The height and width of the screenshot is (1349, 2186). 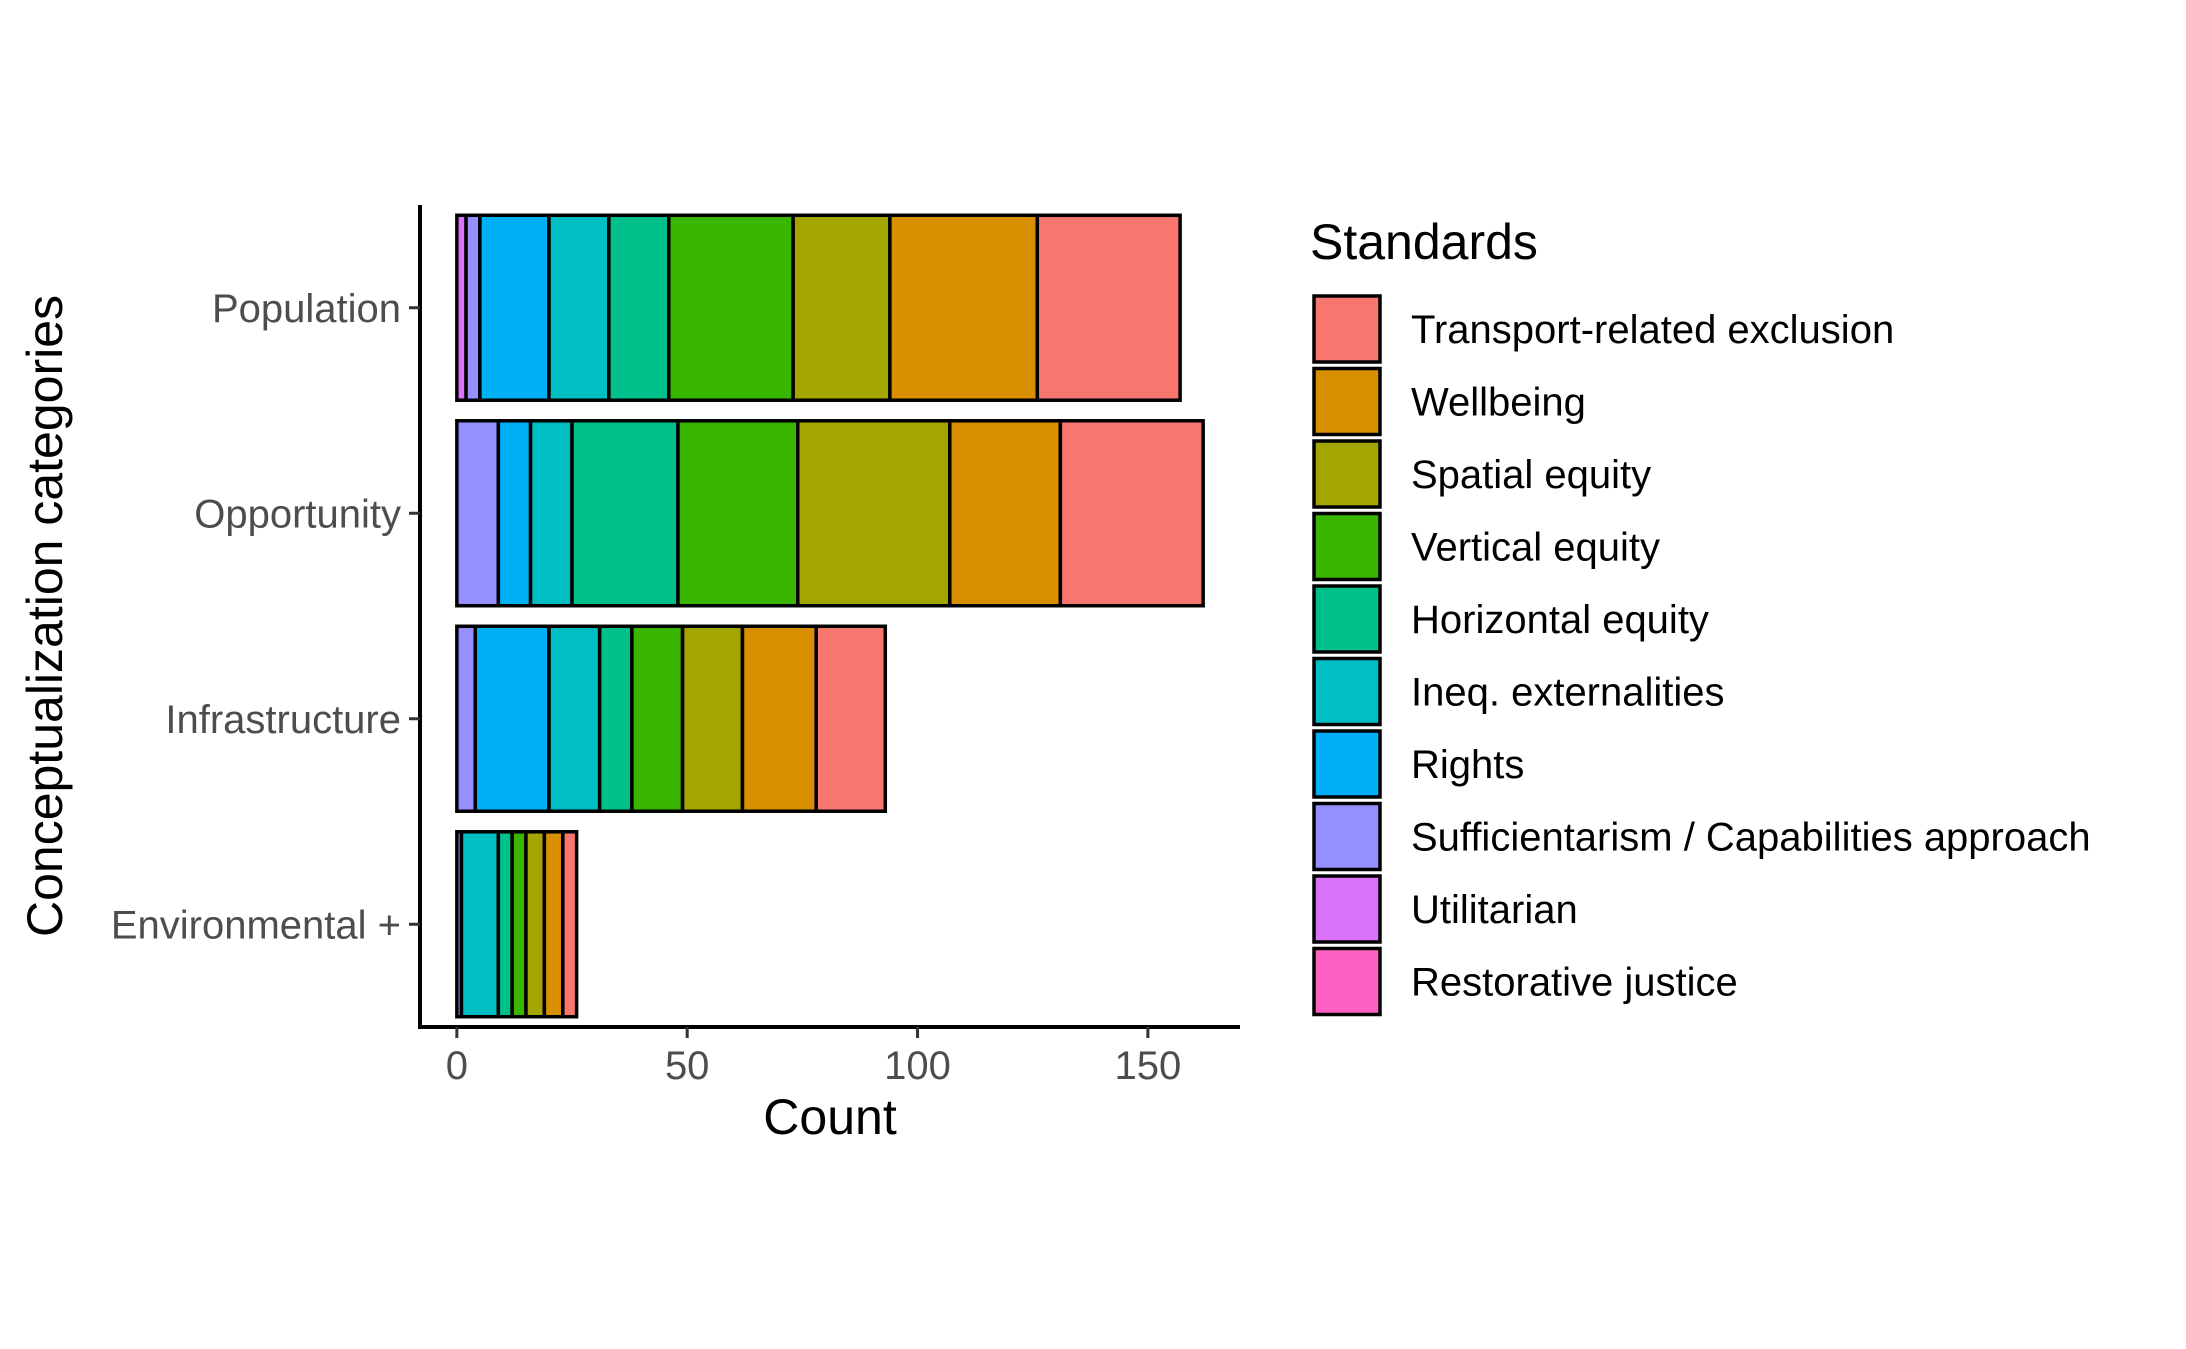 What do you see at coordinates (574, 718) in the screenshot?
I see `bar-infrastructure-ineq-externalities` at bounding box center [574, 718].